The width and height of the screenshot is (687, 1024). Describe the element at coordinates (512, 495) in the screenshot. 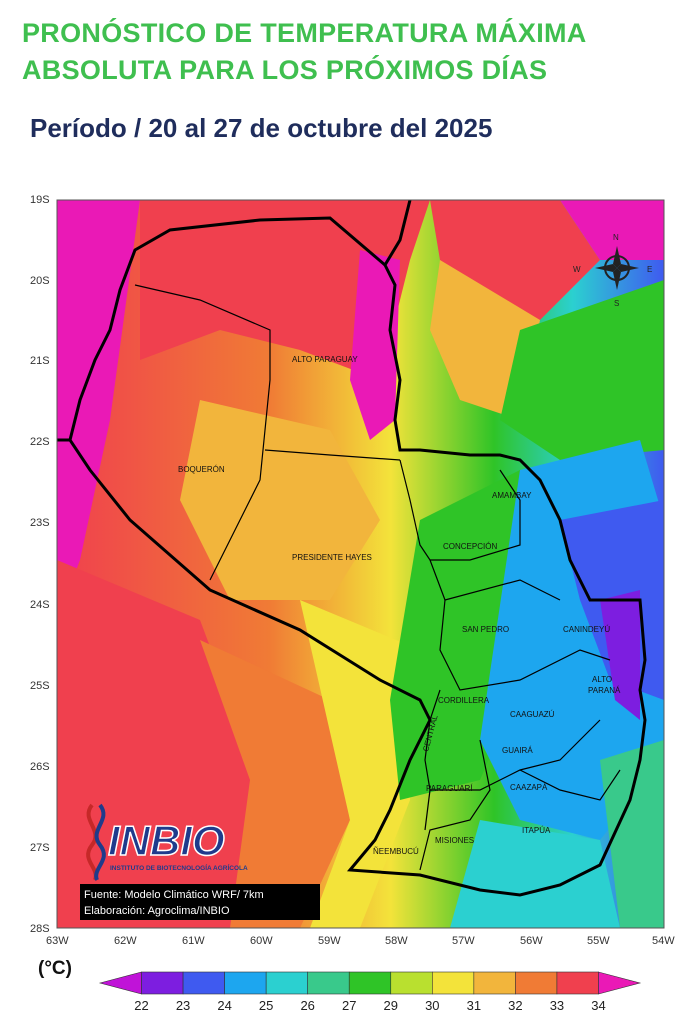

I see `dept-amambay: AMAMBAY` at that location.